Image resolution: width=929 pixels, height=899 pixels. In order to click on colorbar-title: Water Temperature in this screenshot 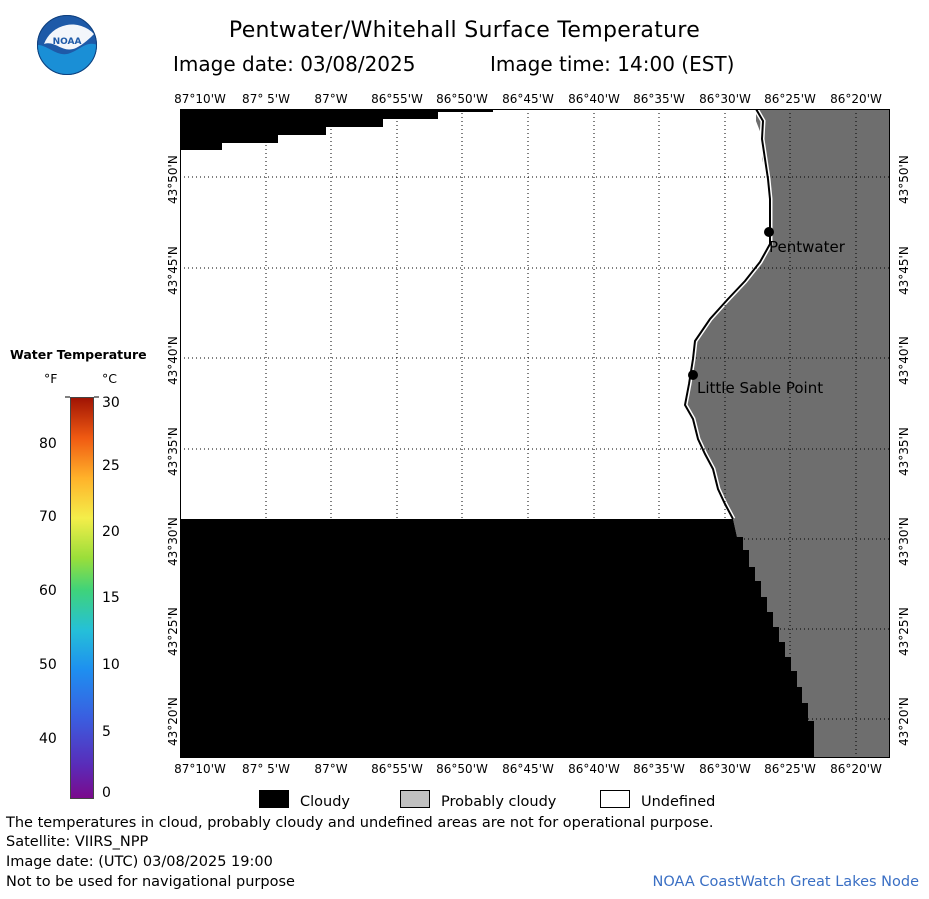, I will do `click(78, 354)`.